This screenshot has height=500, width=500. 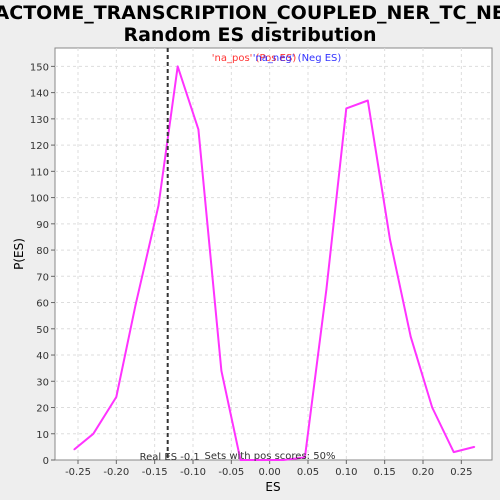 I want to click on x-tick-label: 0.05, so click(x=308, y=472).